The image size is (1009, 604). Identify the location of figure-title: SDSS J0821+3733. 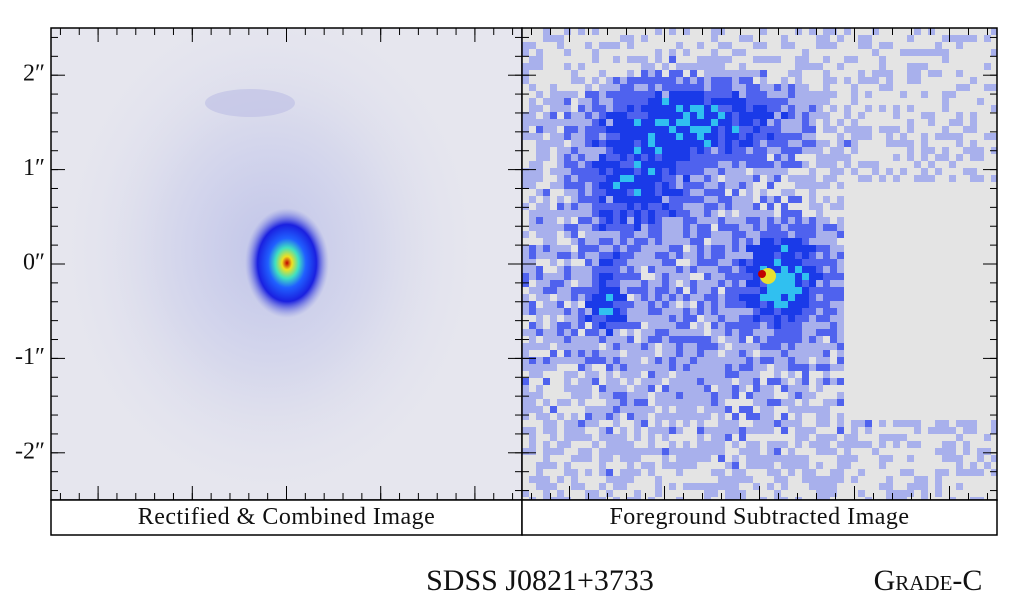
(540, 580).